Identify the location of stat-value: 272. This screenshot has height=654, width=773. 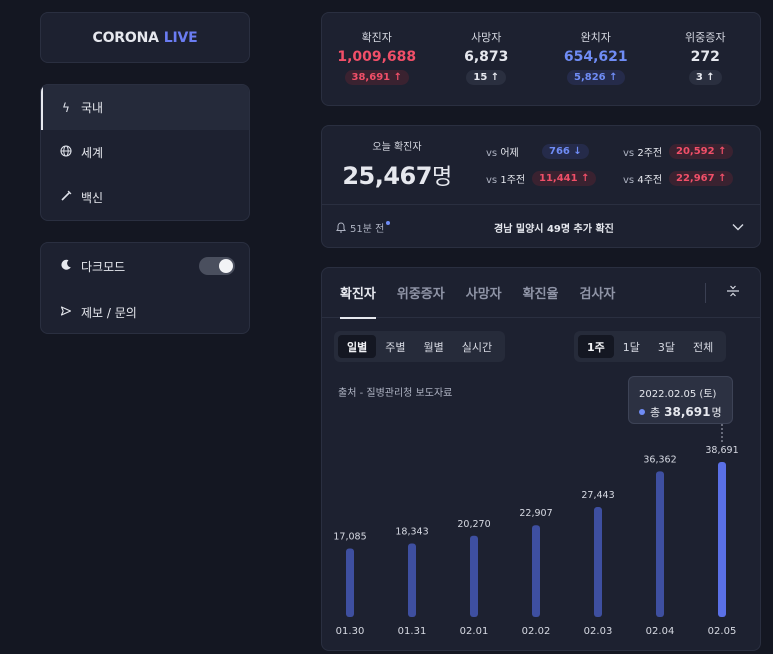
(705, 57).